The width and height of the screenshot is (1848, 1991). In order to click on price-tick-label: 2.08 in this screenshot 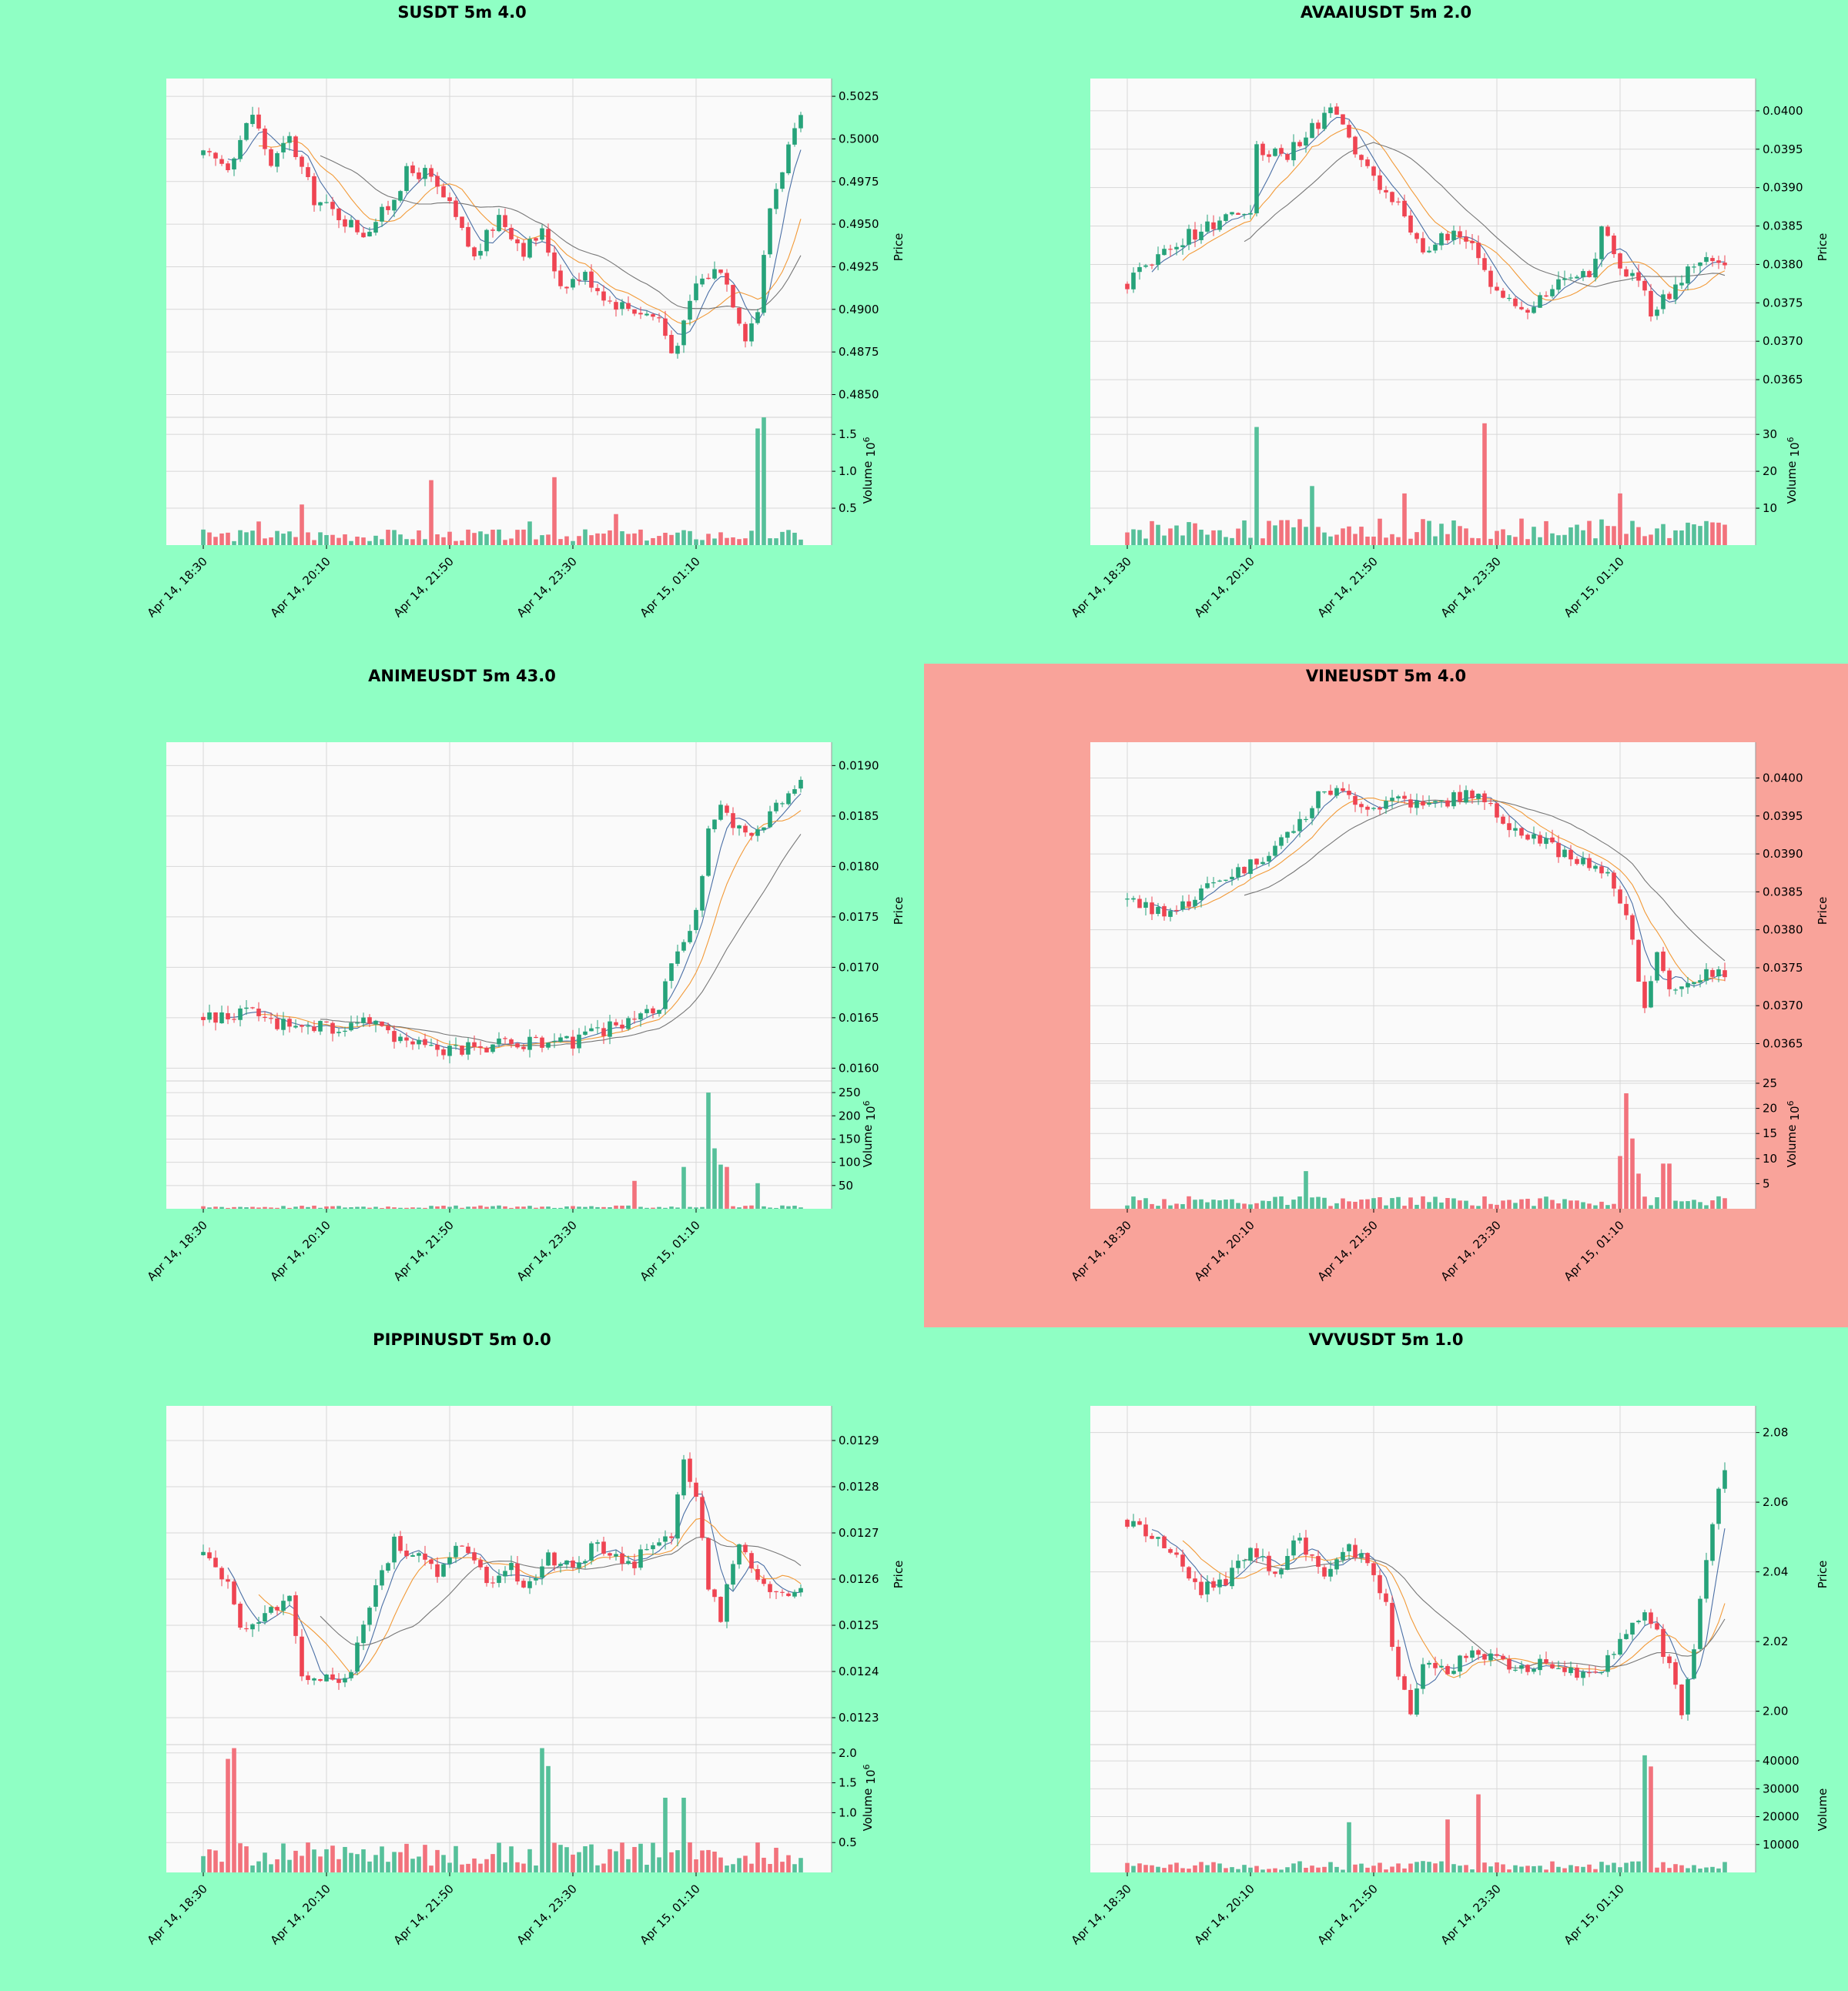, I will do `click(1775, 1433)`.